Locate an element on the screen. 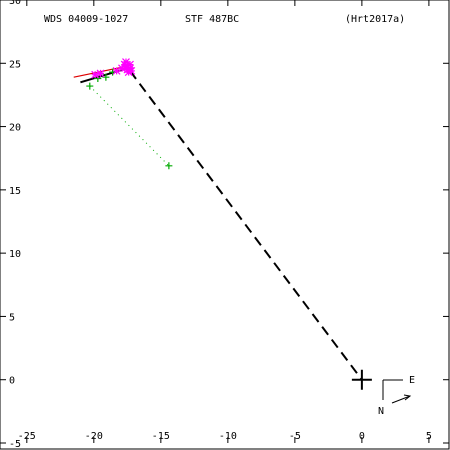 The image size is (450, 450). discoverer-label: STF 487BC is located at coordinates (212, 19).